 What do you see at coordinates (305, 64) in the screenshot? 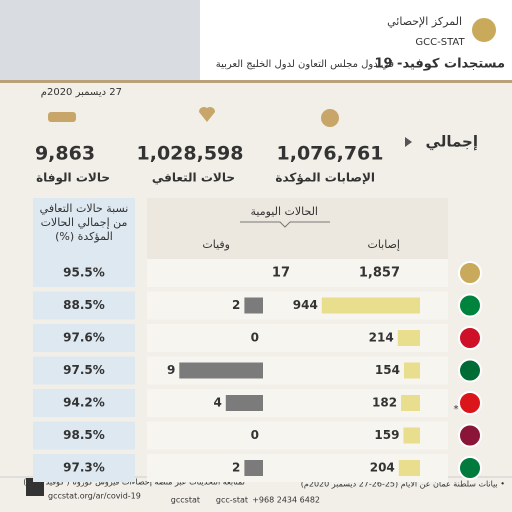
I see `subtitle: في دول مجلس التعاون لدول الخليج العربية` at bounding box center [305, 64].